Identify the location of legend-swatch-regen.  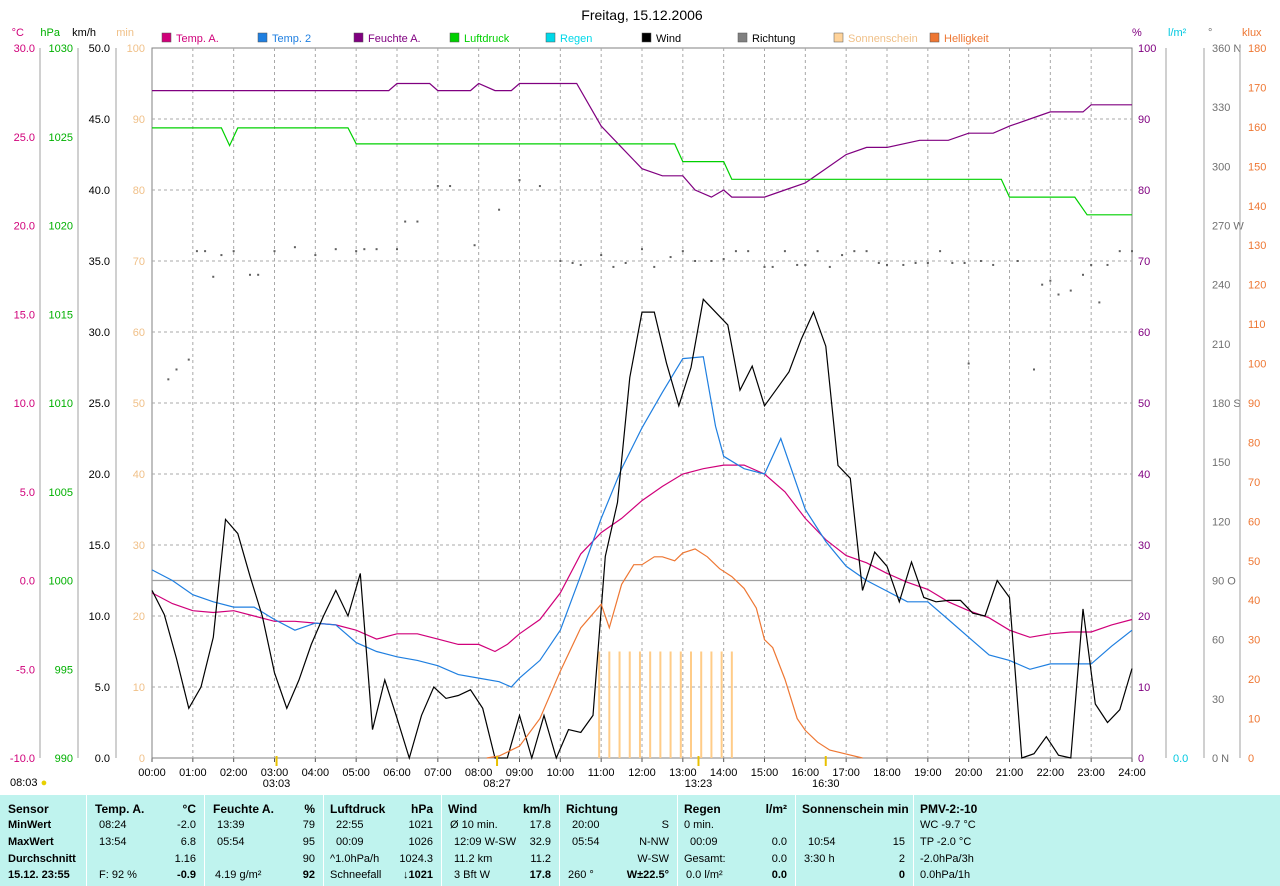
(550, 37).